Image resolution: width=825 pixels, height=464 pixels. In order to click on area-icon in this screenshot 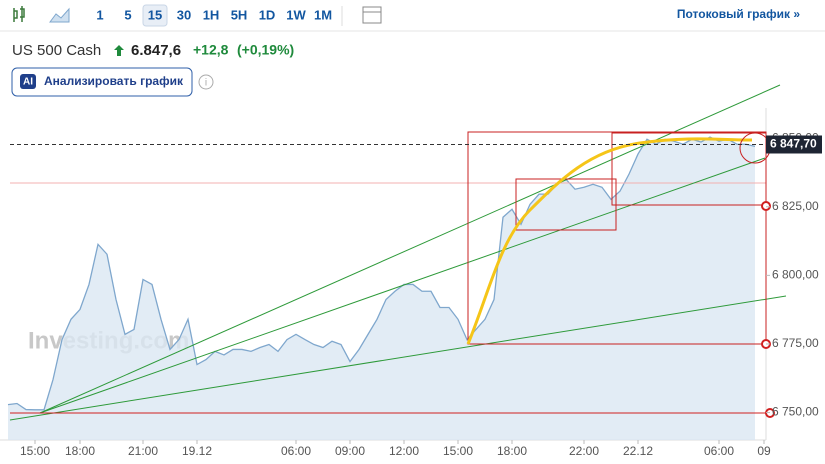, I will do `click(59, 15)`.